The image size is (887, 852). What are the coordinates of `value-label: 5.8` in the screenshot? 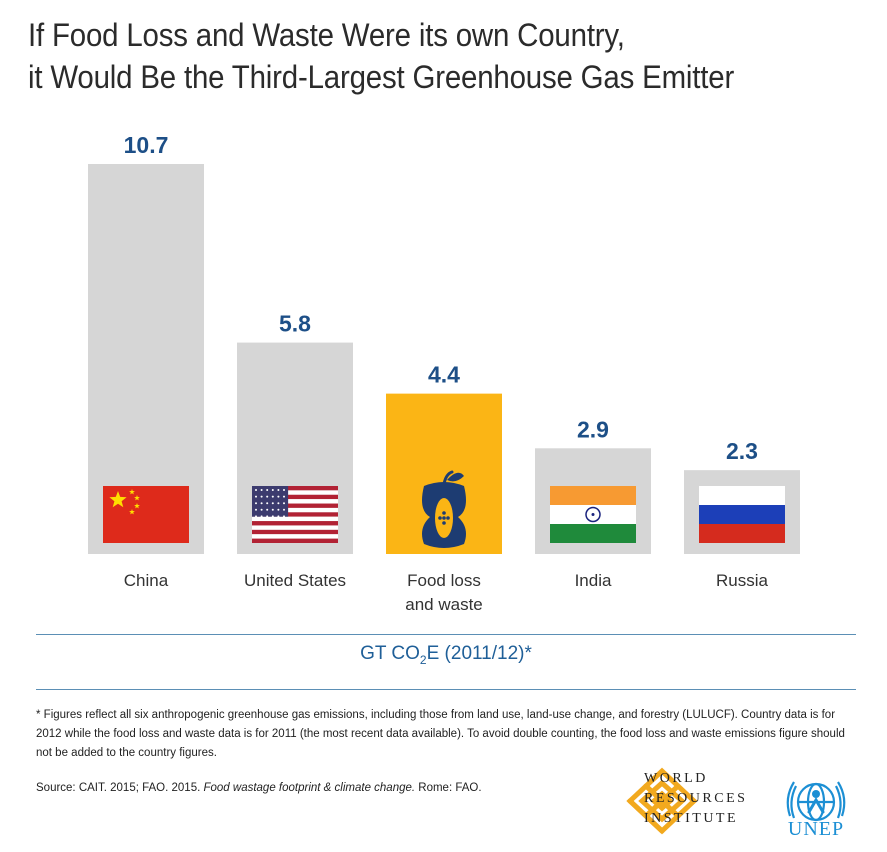 It's located at (295, 324).